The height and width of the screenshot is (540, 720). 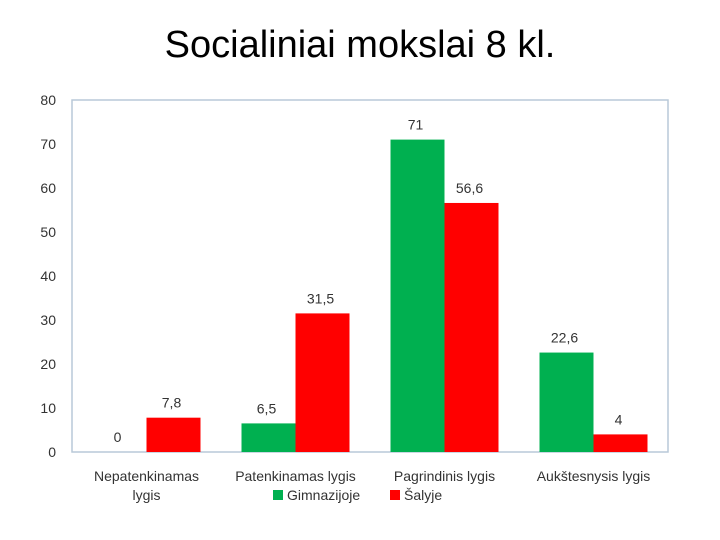 I want to click on legend-label: Šalyje, so click(x=423, y=495).